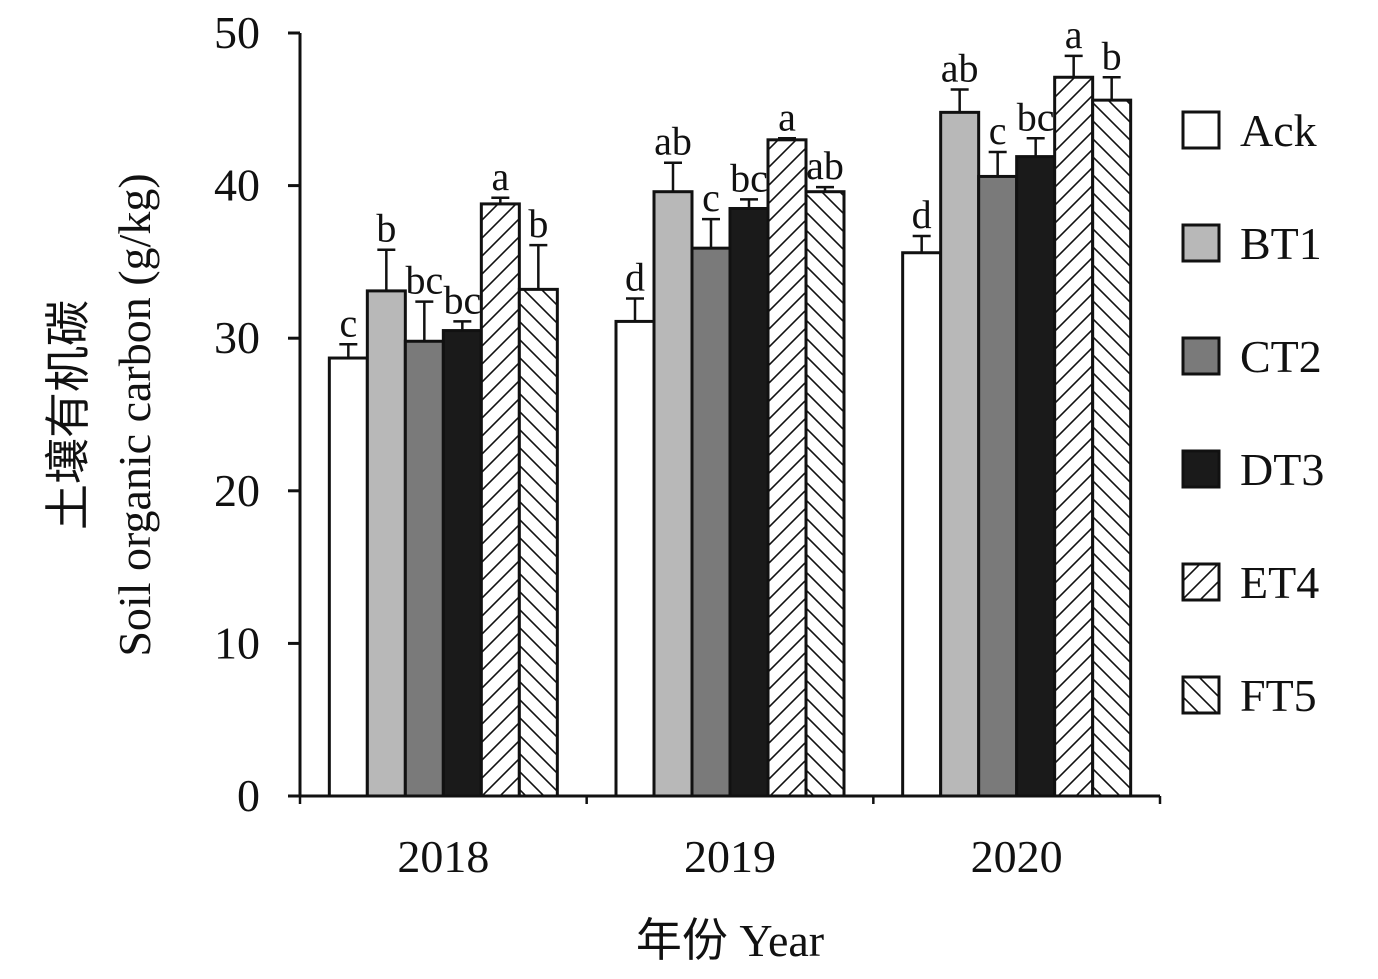  What do you see at coordinates (960, 67) in the screenshot?
I see `sig-label-BT1-2020: ab` at bounding box center [960, 67].